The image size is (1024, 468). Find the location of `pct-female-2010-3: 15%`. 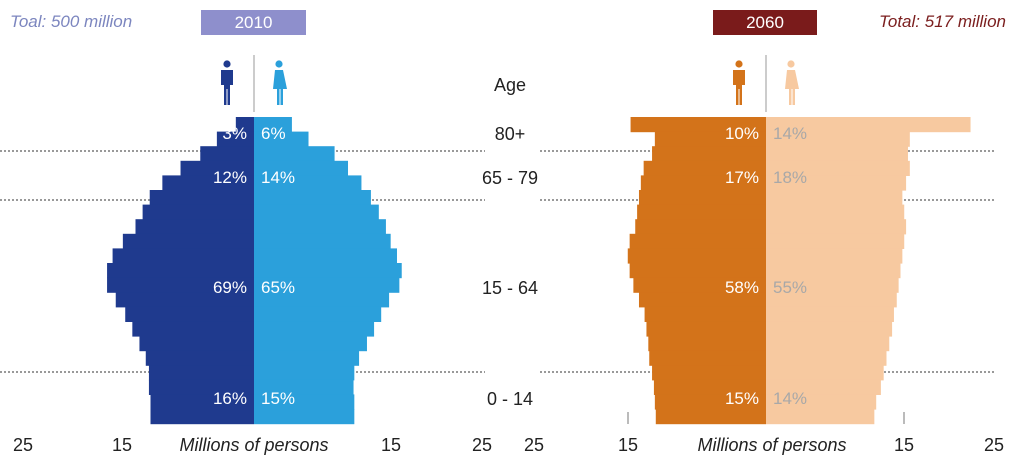

pct-female-2010-3: 15% is located at coordinates (278, 398).